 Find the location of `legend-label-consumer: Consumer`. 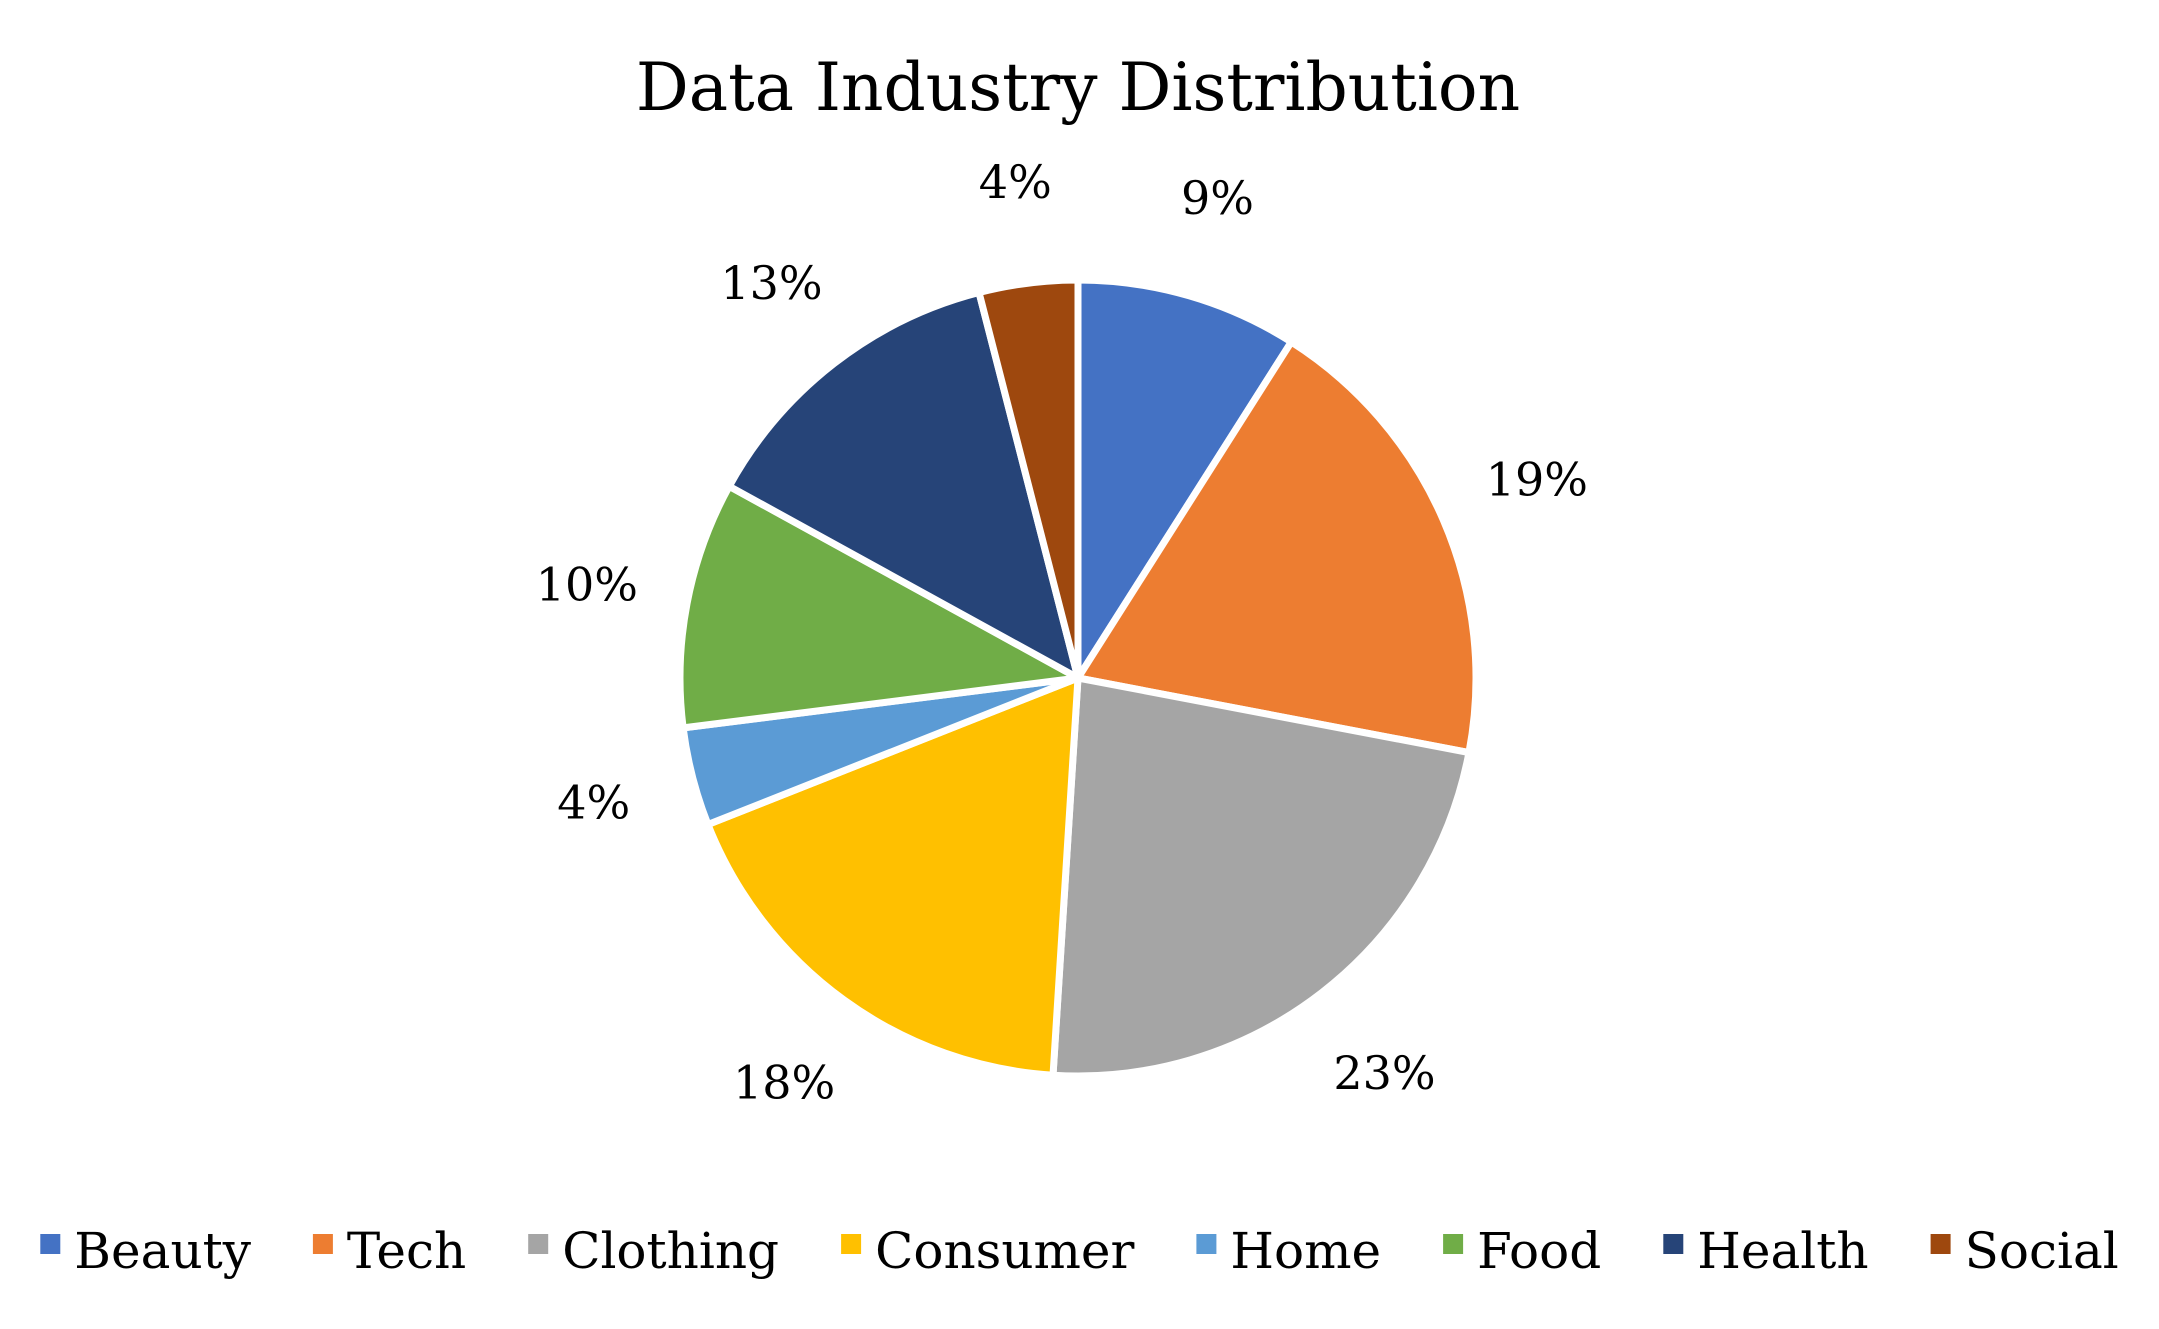

legend-label-consumer: Consumer is located at coordinates (1004, 1251).